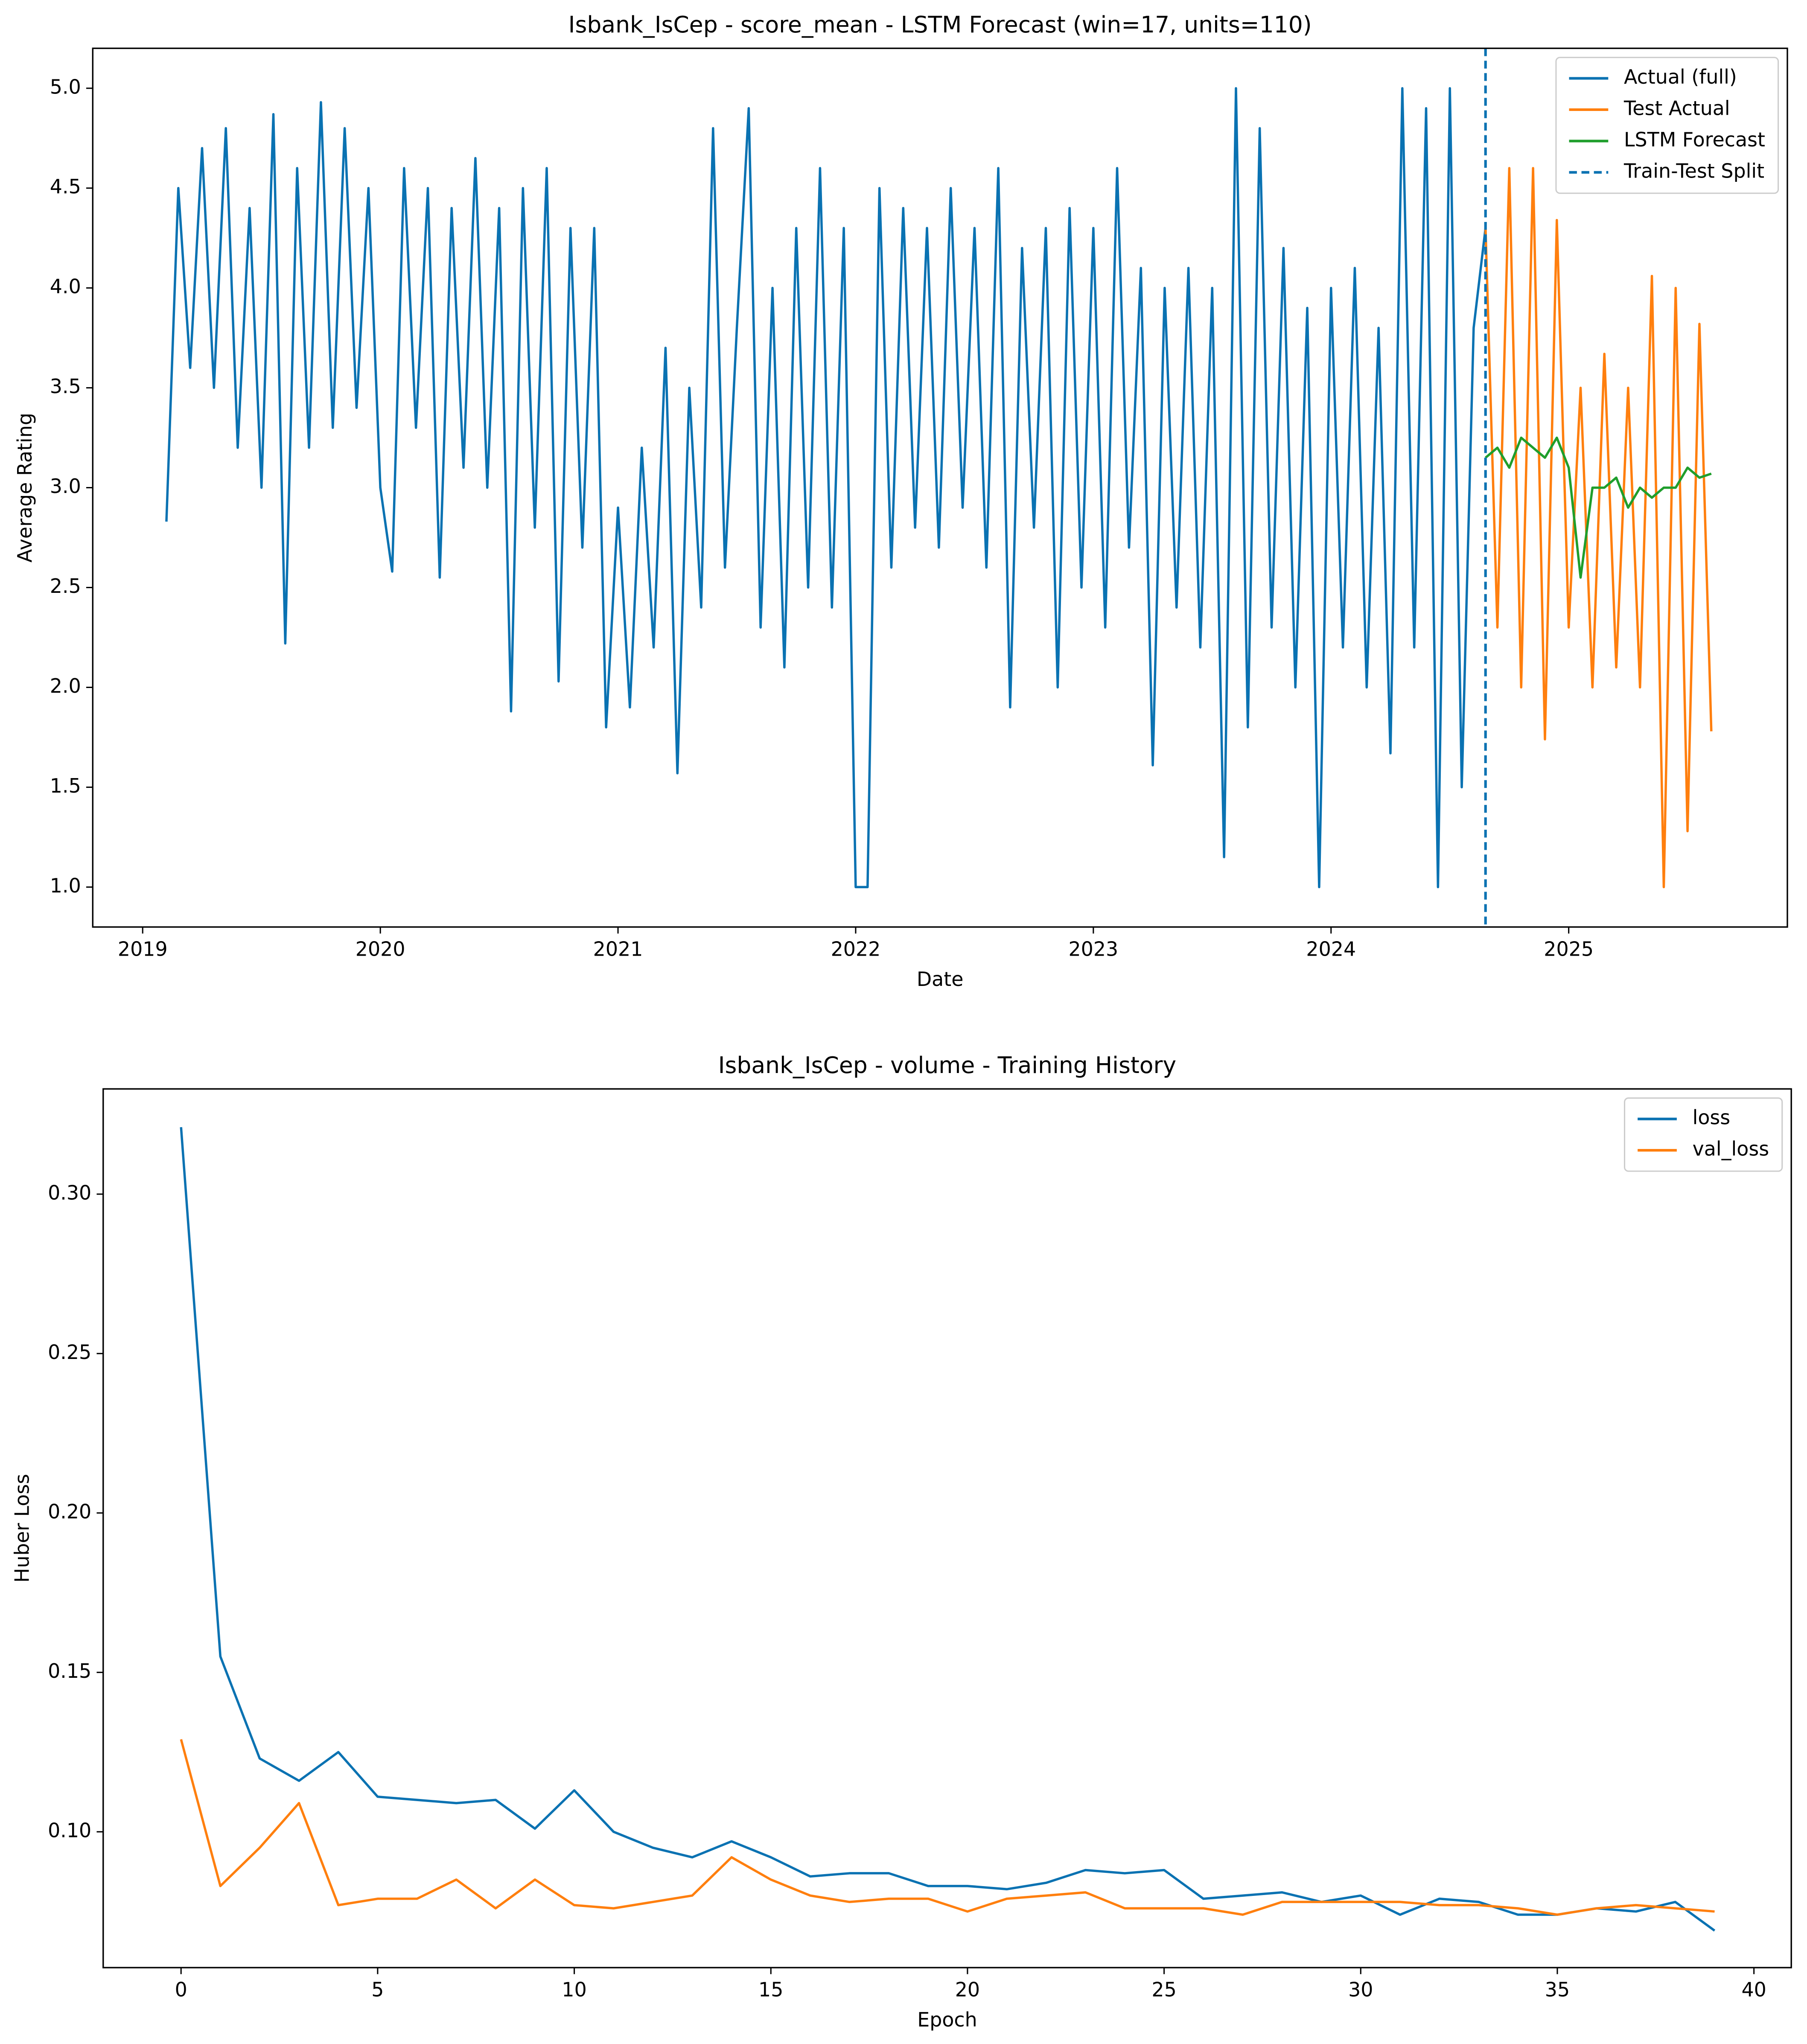 The image size is (1807, 2044). I want to click on x-tick-label: 30, so click(1360, 1989).